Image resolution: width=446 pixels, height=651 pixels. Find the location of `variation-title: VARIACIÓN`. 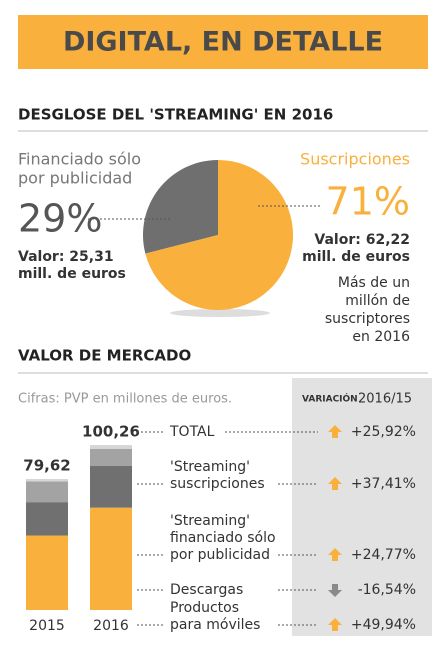

variation-title: VARIACIÓN is located at coordinates (330, 399).